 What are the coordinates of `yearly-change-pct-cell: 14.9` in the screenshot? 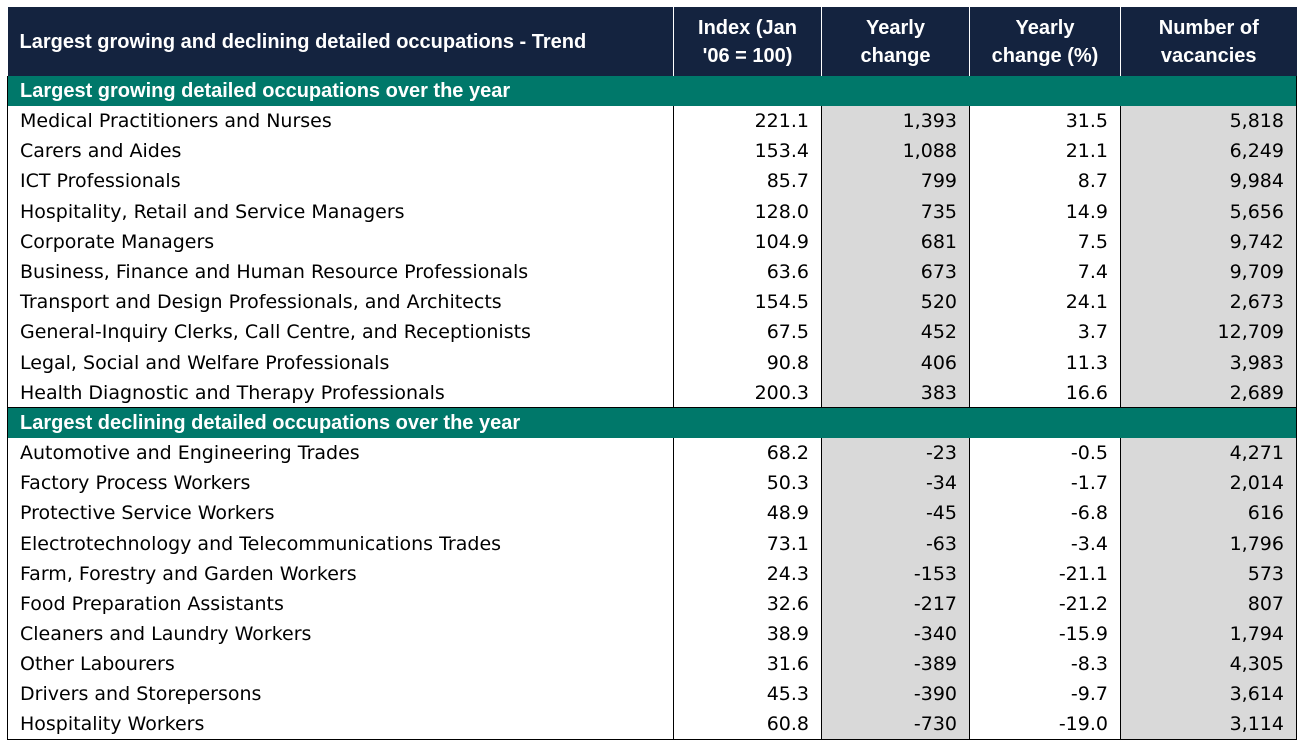 It's located at (1045, 211).